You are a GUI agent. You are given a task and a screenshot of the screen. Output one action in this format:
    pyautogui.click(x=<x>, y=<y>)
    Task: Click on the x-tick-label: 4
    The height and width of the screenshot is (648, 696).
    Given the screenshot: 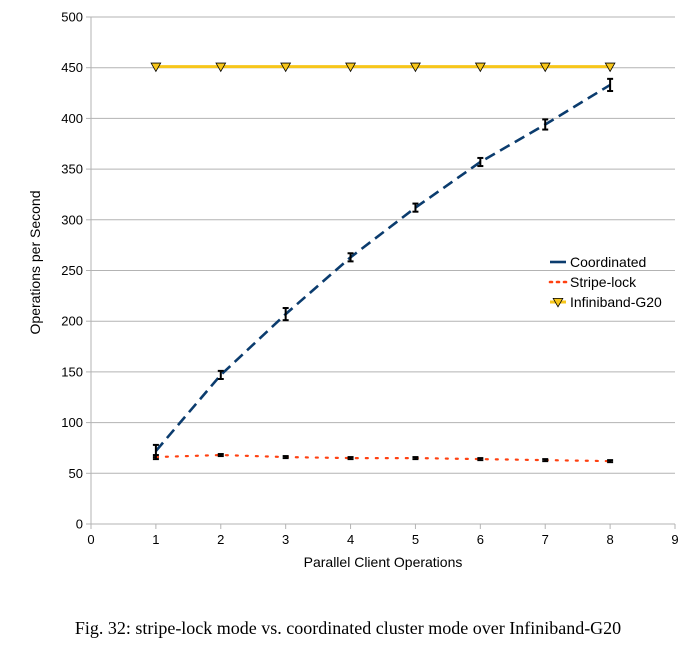 What is the action you would take?
    pyautogui.click(x=350, y=539)
    